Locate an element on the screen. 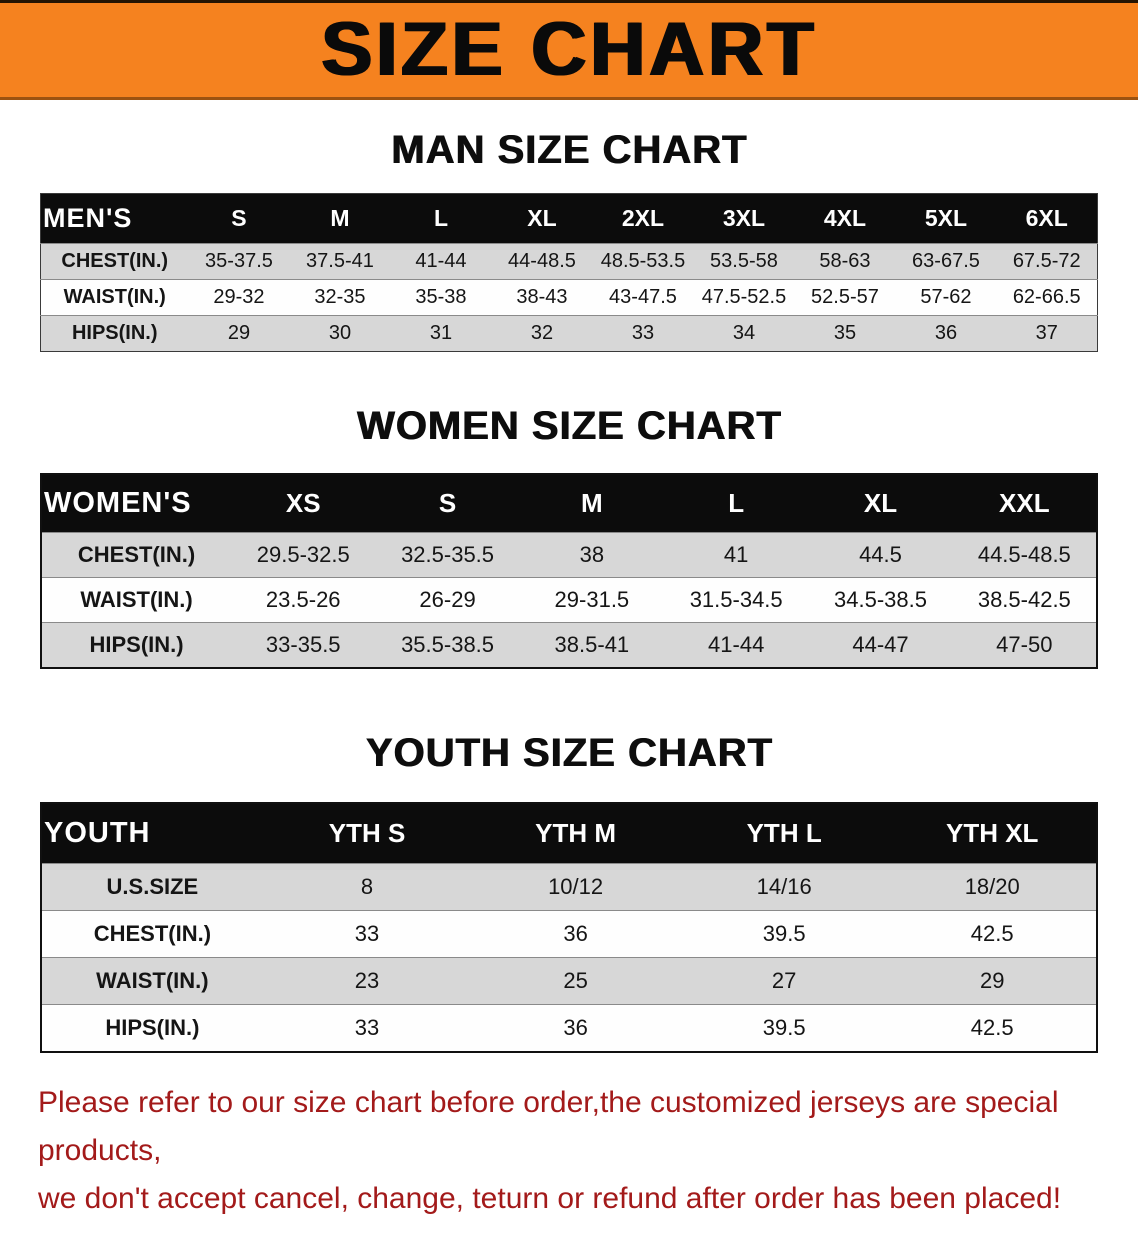 The image size is (1138, 1233). size-column-header: S is located at coordinates (447, 503).